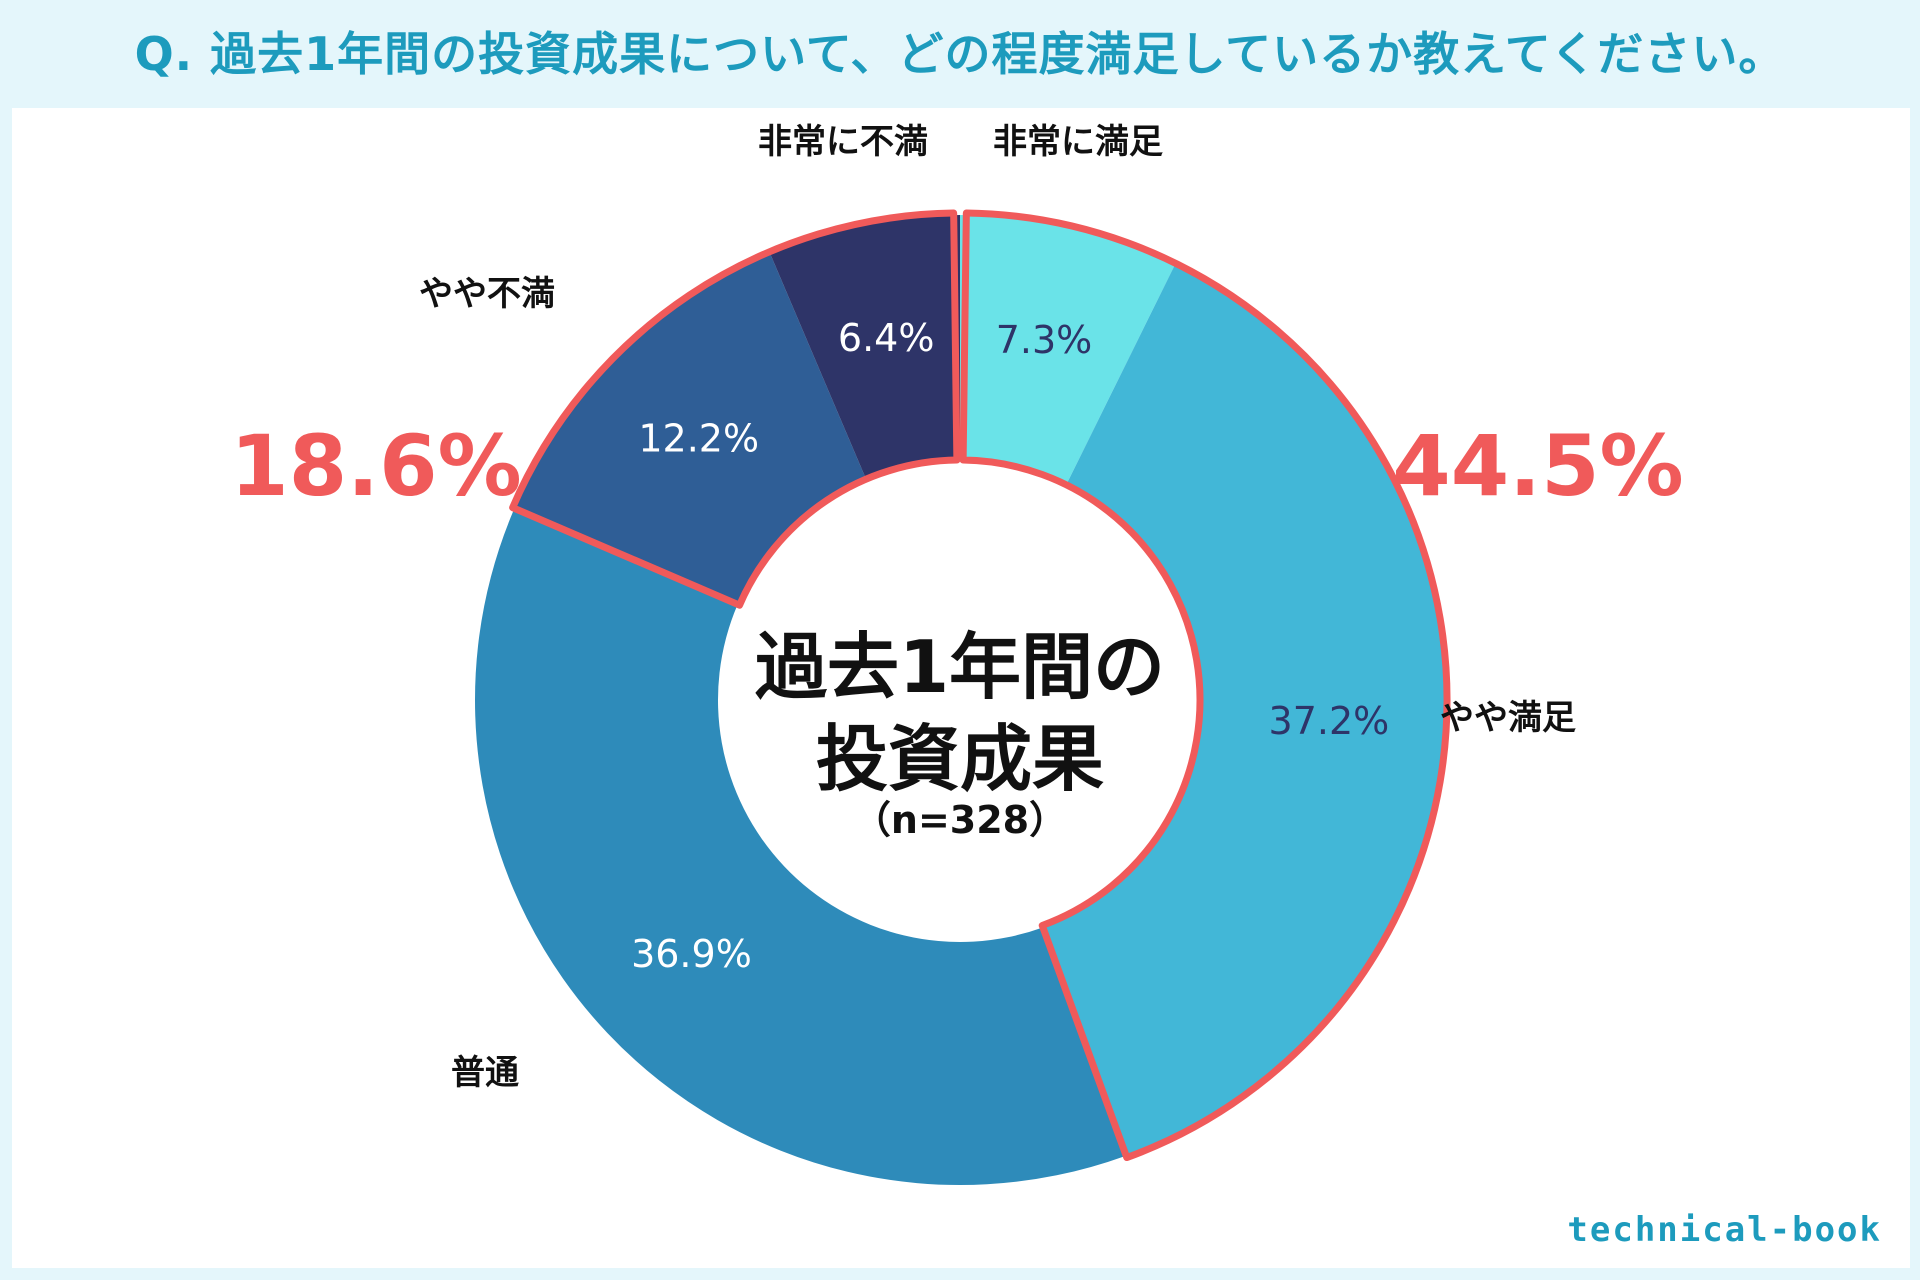 The width and height of the screenshot is (1920, 1280). What do you see at coordinates (1537, 466) in the screenshot?
I see `group-total-label-0: 44.5%` at bounding box center [1537, 466].